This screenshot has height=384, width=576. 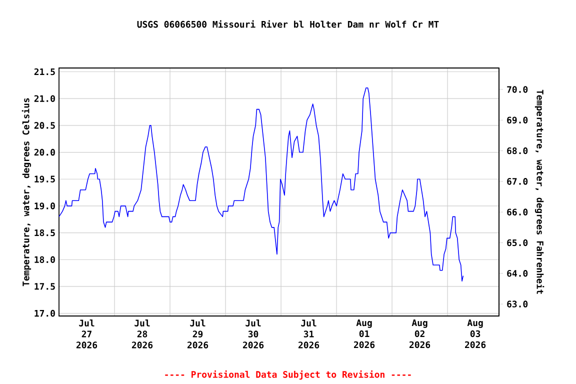 I want to click on x-tick-label: Aug 01 2026, so click(x=364, y=334).